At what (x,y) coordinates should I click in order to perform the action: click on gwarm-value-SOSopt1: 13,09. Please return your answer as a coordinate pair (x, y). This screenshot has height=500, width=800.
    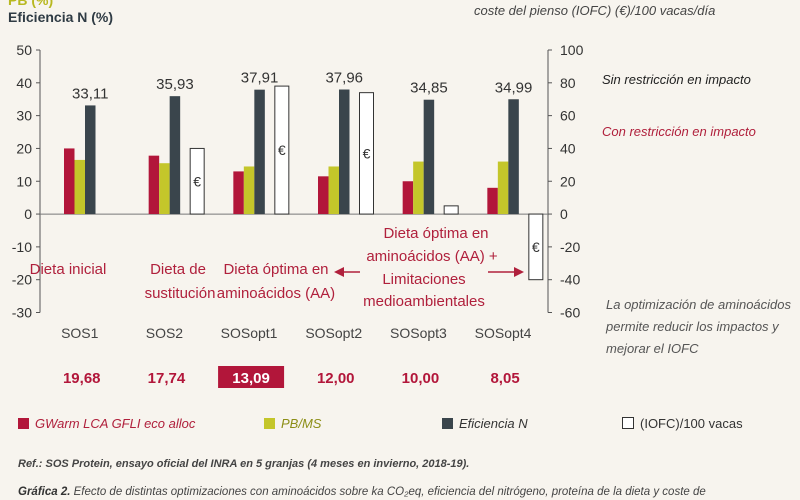
    Looking at the image, I should click on (251, 378).